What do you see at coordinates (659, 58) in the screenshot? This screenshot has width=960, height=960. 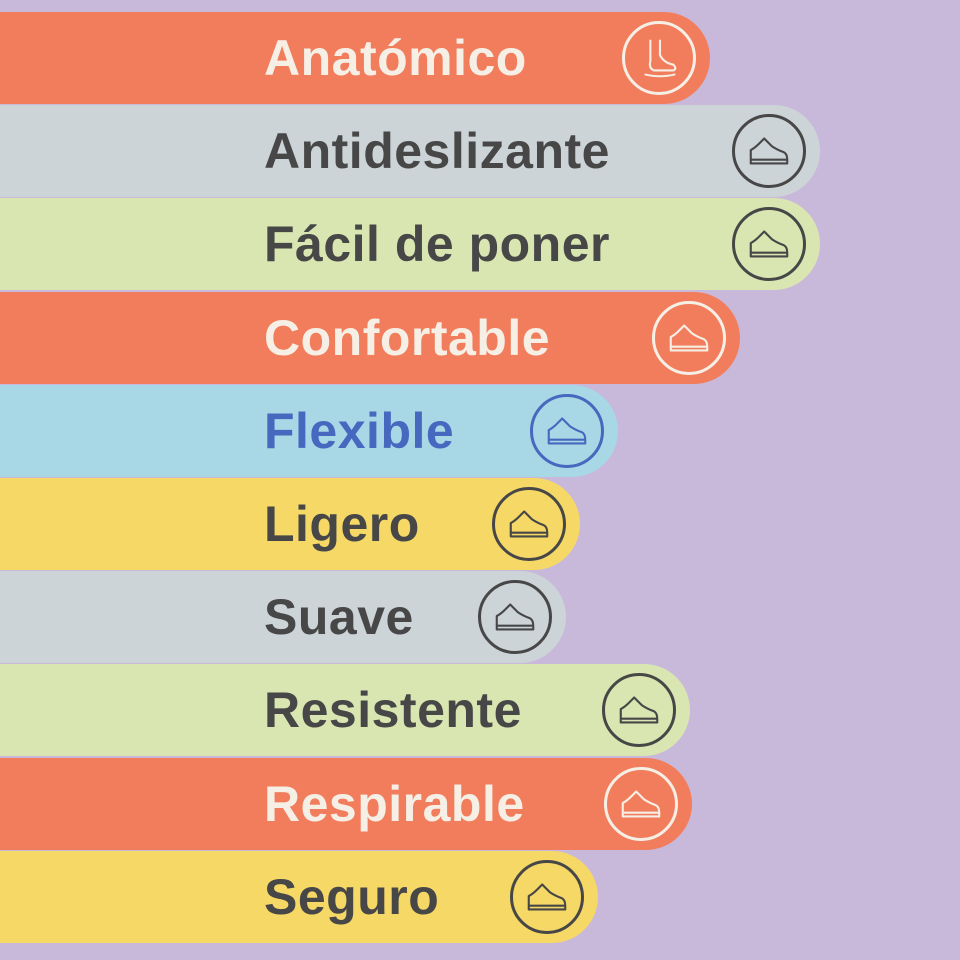 I see `foot-icon` at bounding box center [659, 58].